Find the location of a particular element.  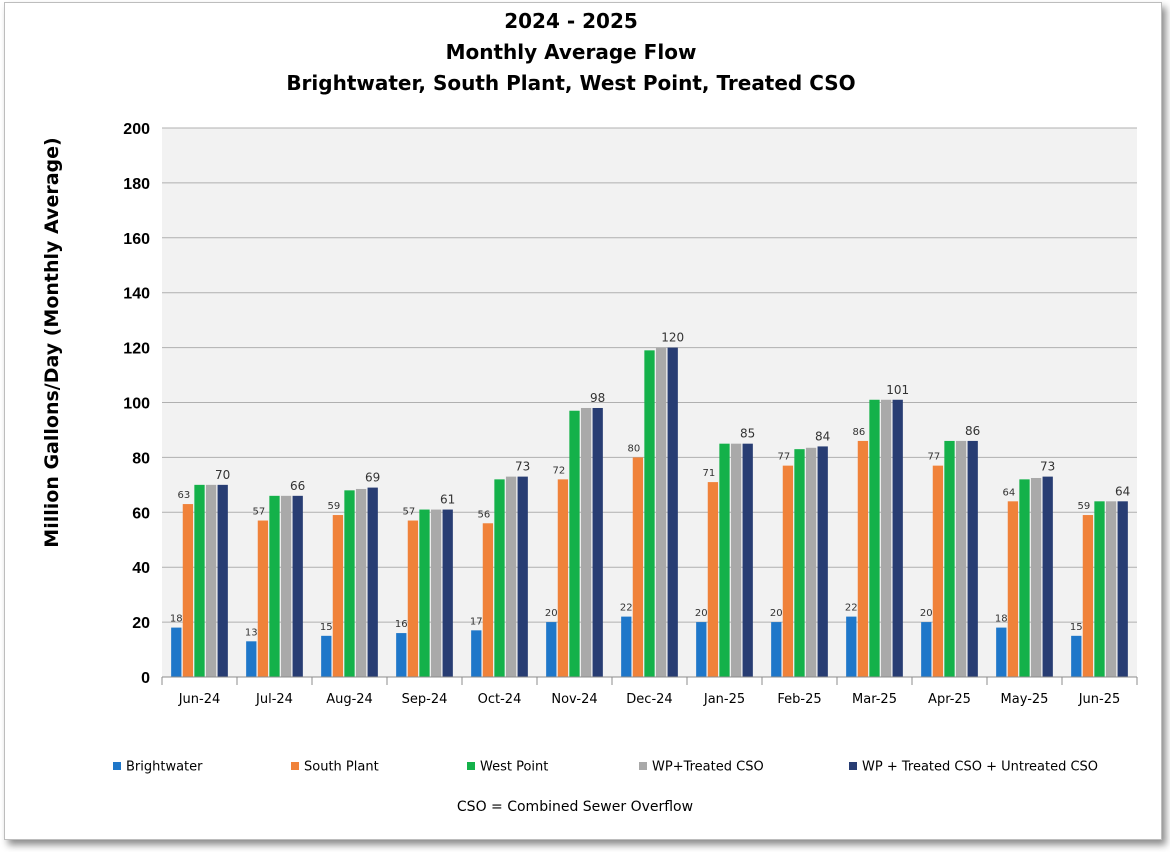

data-label: 13 is located at coordinates (251, 632).